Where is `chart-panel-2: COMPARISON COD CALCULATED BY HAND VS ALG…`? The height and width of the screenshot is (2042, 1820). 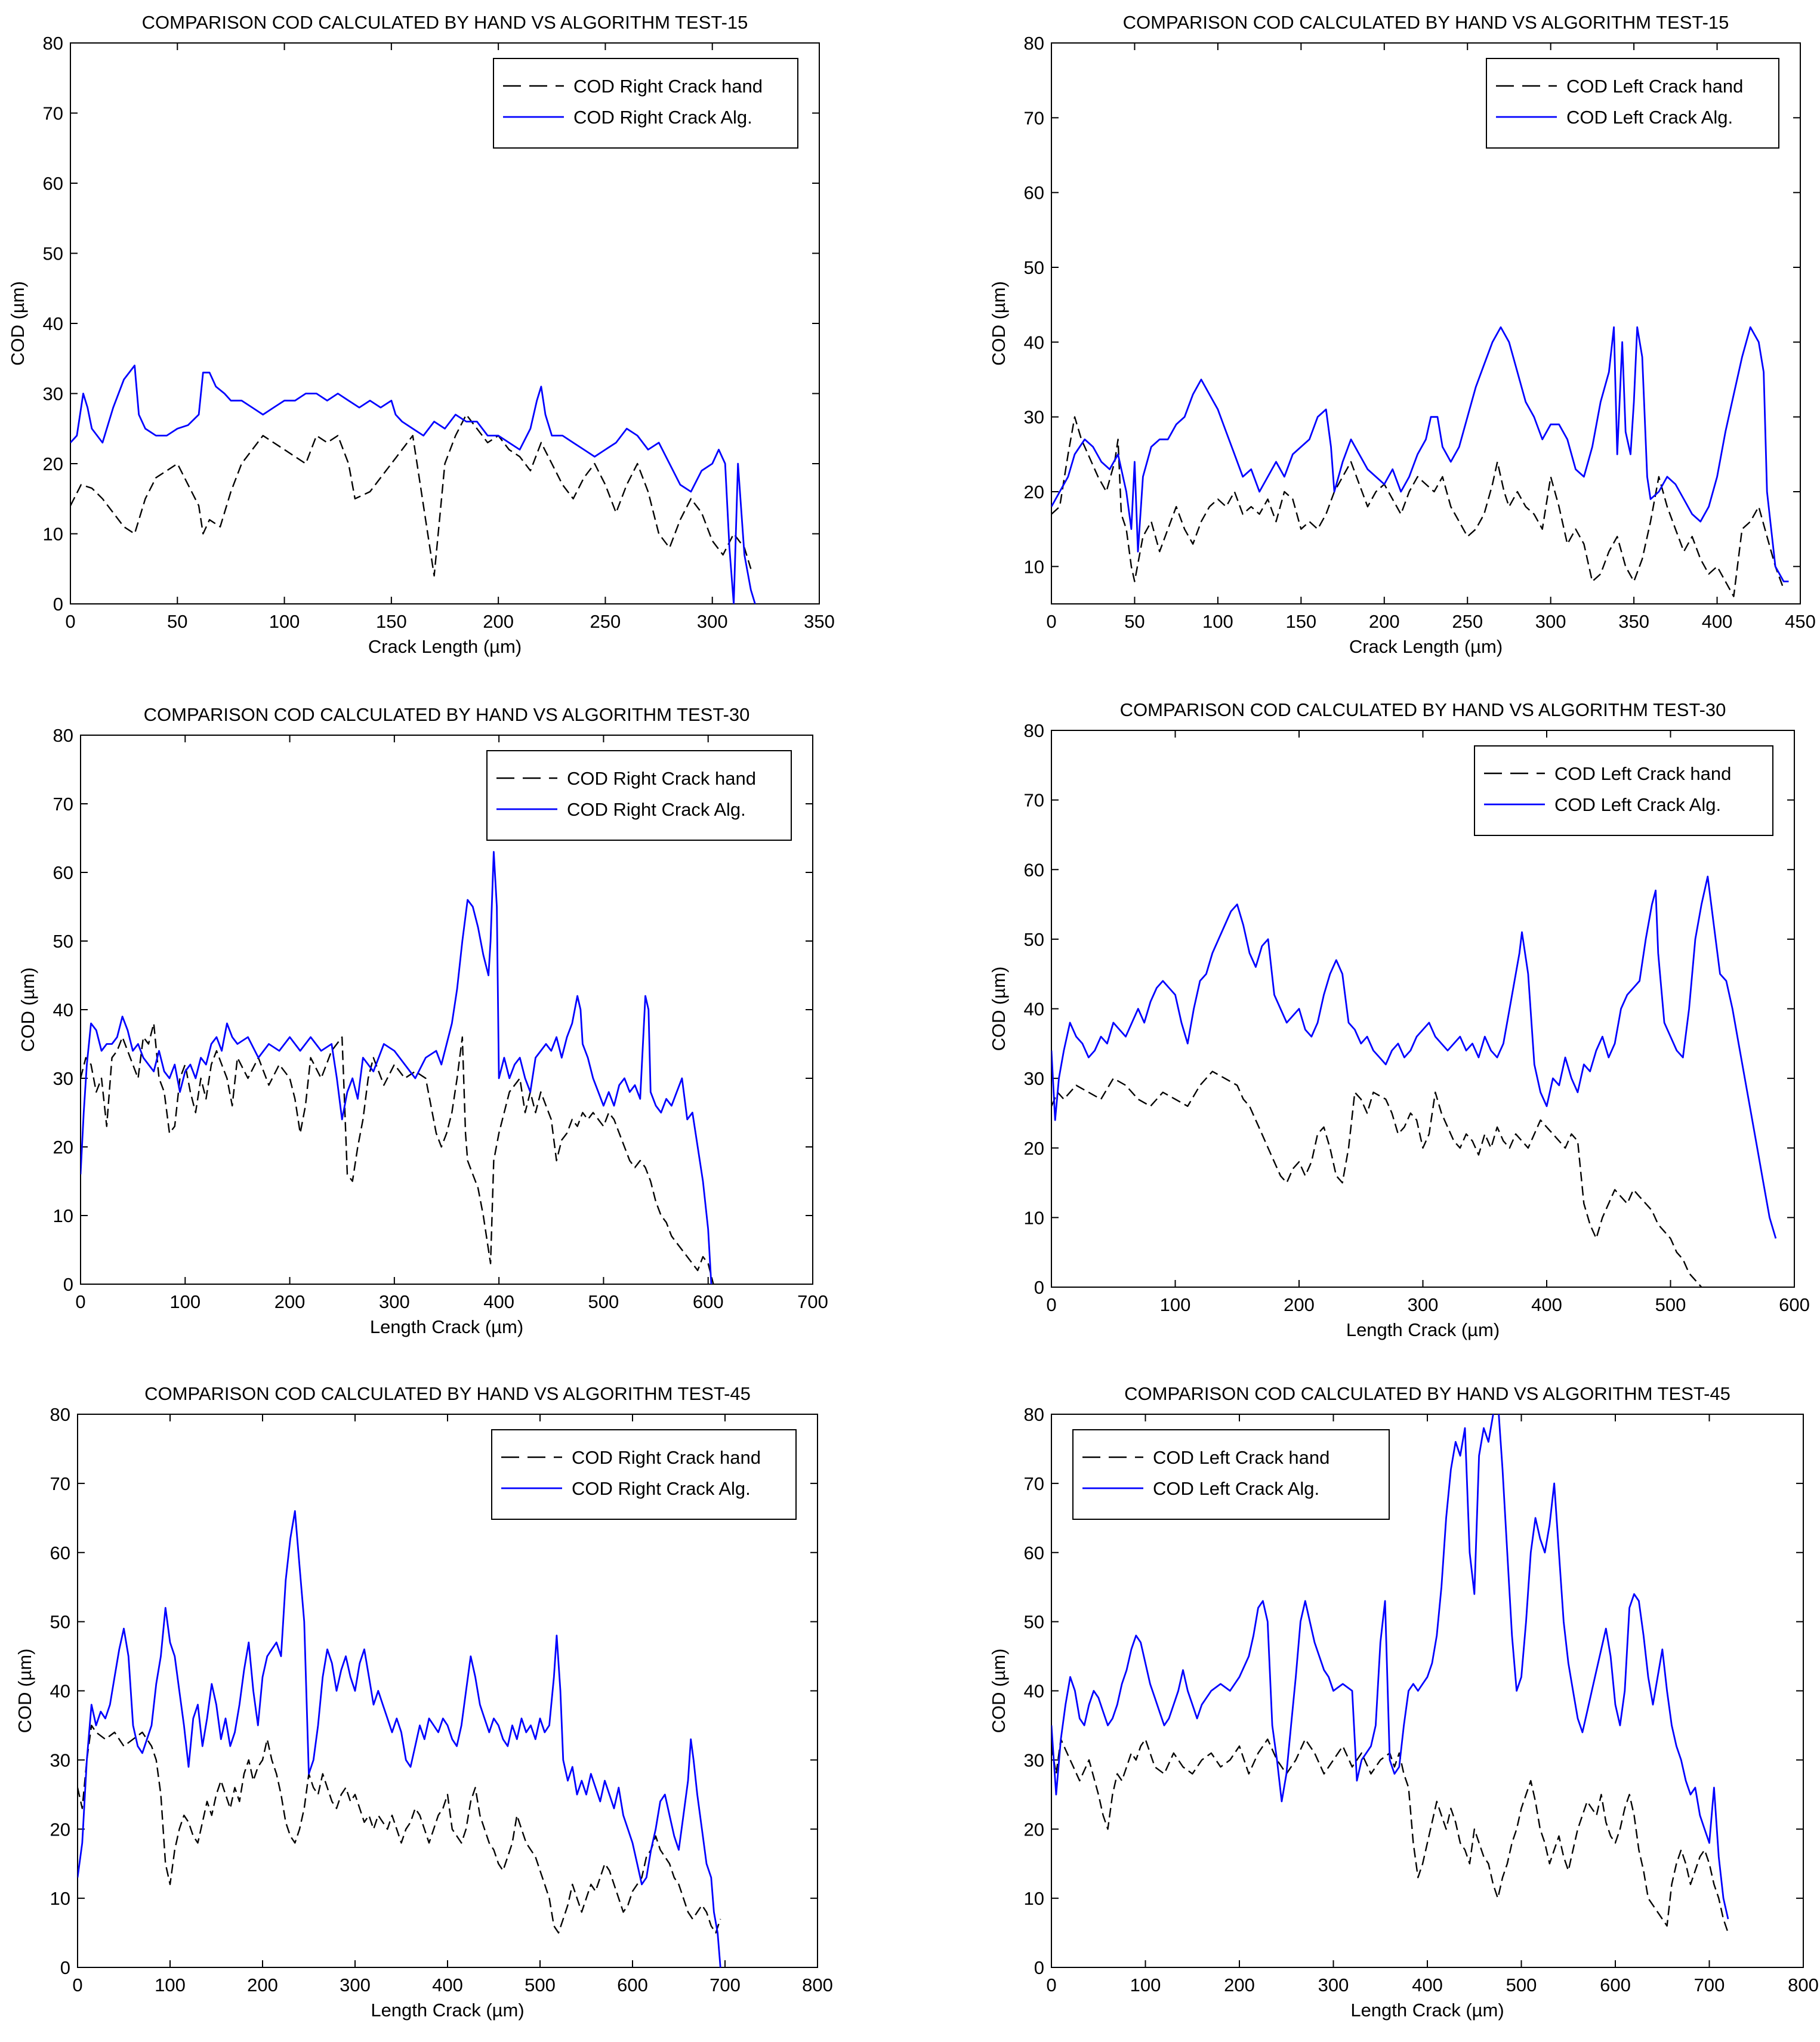 chart-panel-2: COMPARISON COD CALCULATED BY HAND VS ALG… is located at coordinates (1402, 335).